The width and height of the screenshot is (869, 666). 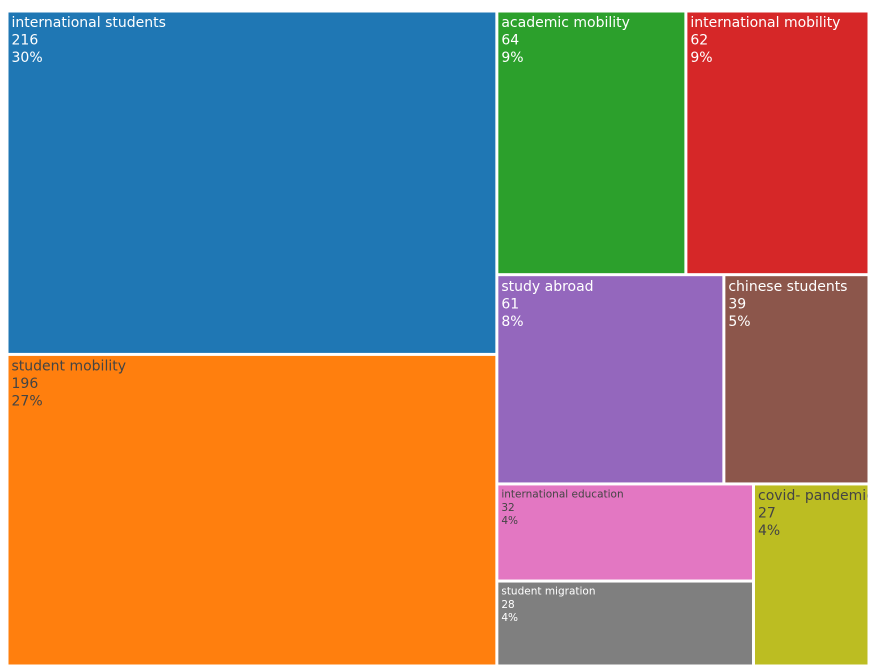 I want to click on tile-value: 64, so click(x=510, y=41).